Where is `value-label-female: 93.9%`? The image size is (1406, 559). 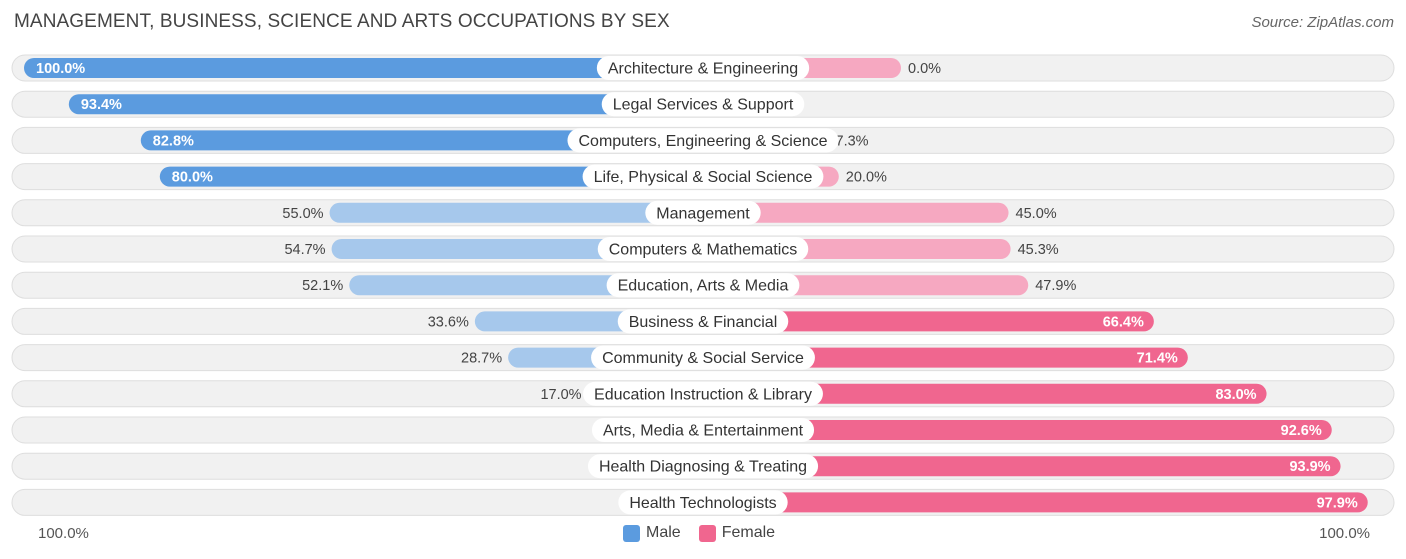 value-label-female: 93.9% is located at coordinates (1309, 467).